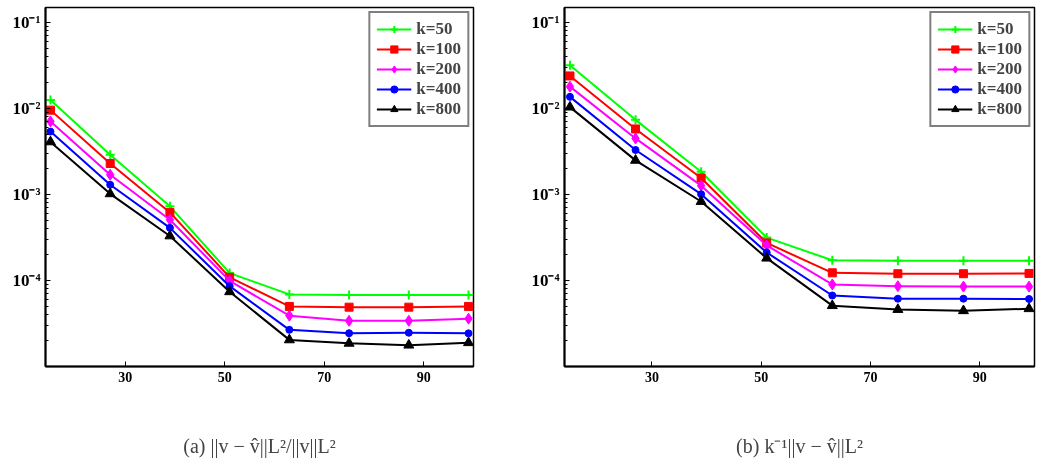 The width and height of the screenshot is (1038, 459). Describe the element at coordinates (259, 446) in the screenshot. I see `x-axis-title: (a) ||v − v̂||L²/||v||L²` at that location.